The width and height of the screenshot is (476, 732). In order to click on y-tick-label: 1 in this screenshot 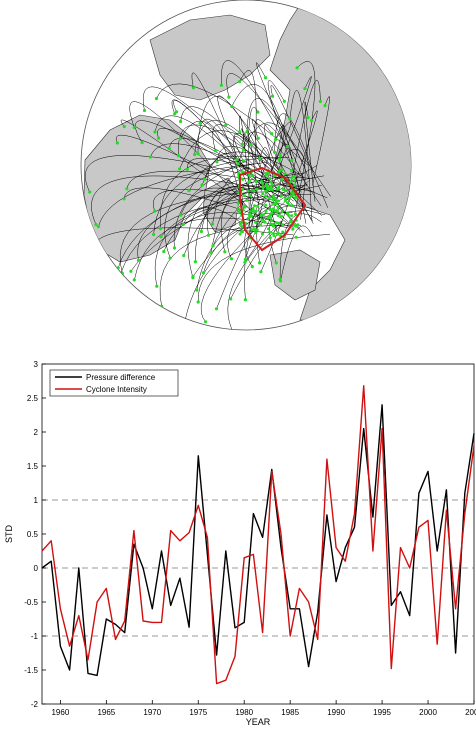, I will do `click(36, 500)`.